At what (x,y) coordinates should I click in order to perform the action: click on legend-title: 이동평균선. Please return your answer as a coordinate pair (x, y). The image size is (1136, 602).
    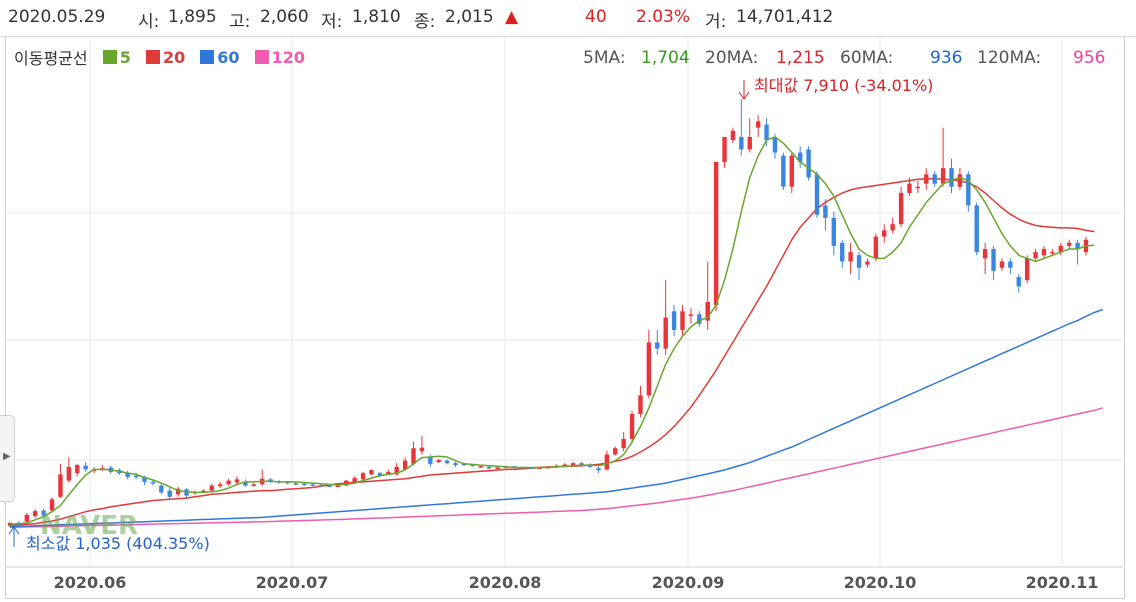
    Looking at the image, I should click on (51, 58).